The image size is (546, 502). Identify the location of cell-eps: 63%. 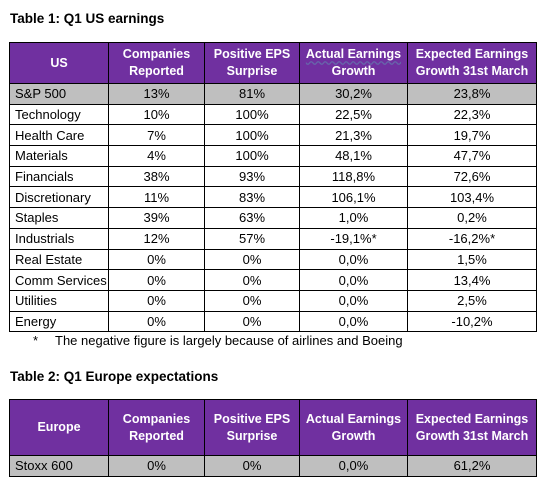
(252, 218).